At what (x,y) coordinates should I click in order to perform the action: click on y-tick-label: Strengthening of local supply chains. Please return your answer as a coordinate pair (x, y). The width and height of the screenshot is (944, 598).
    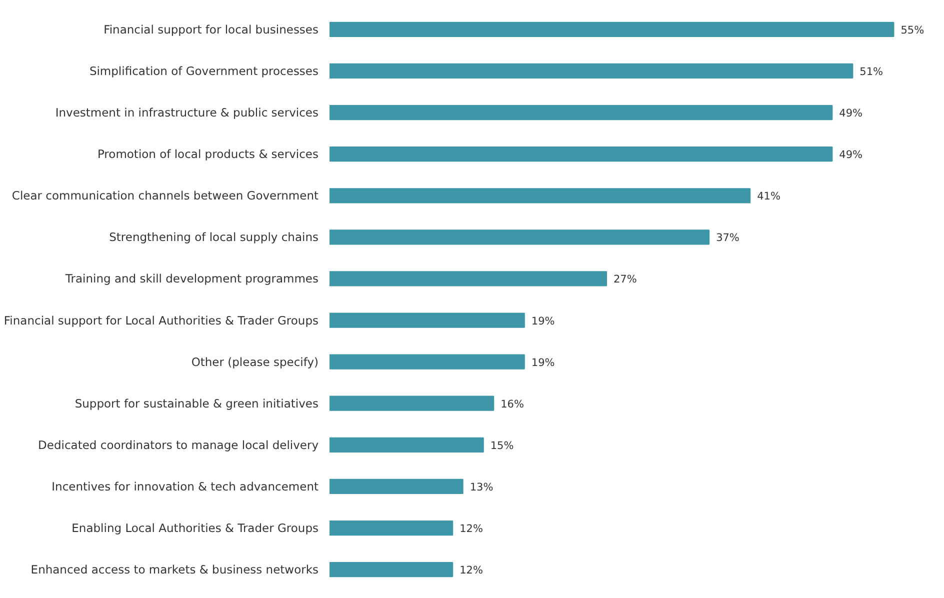
    Looking at the image, I should click on (214, 237).